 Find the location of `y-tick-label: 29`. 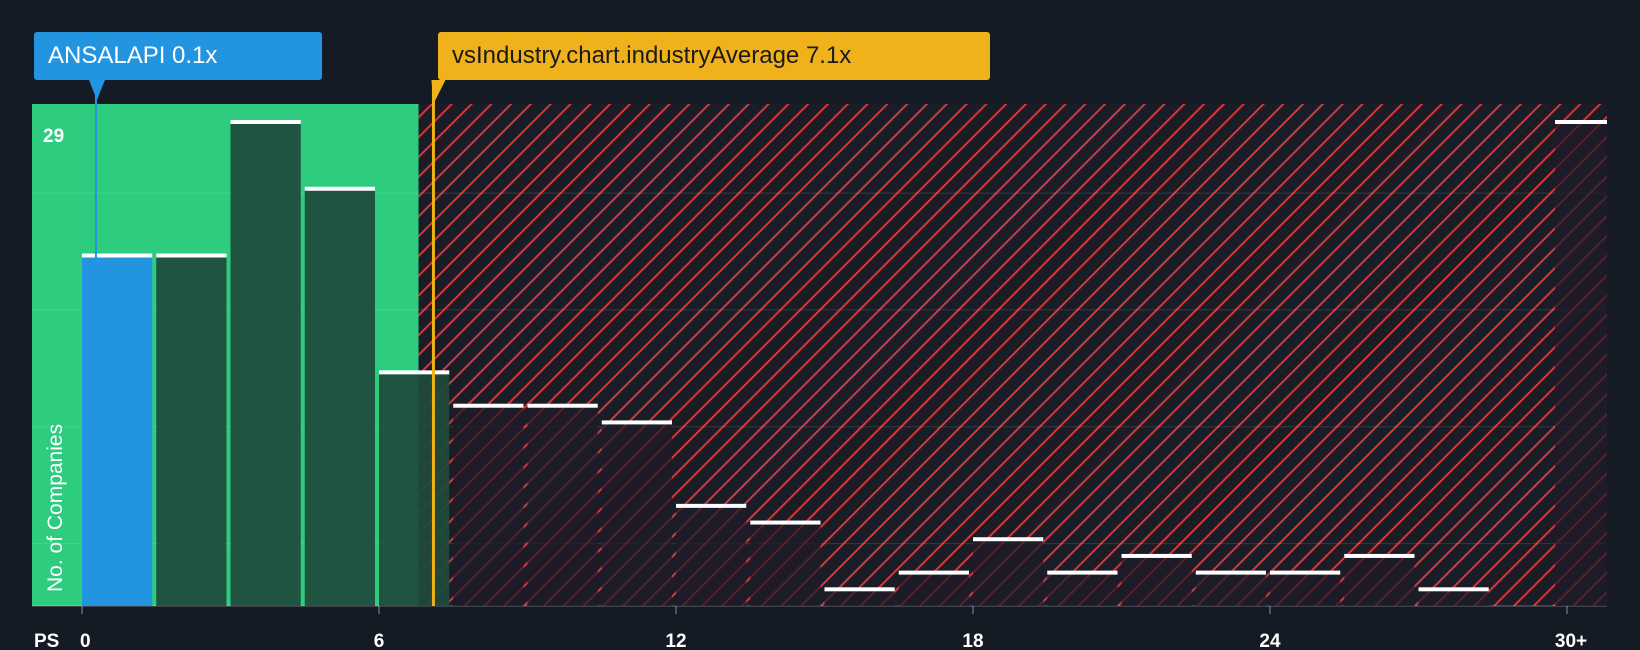

y-tick-label: 29 is located at coordinates (53, 136).